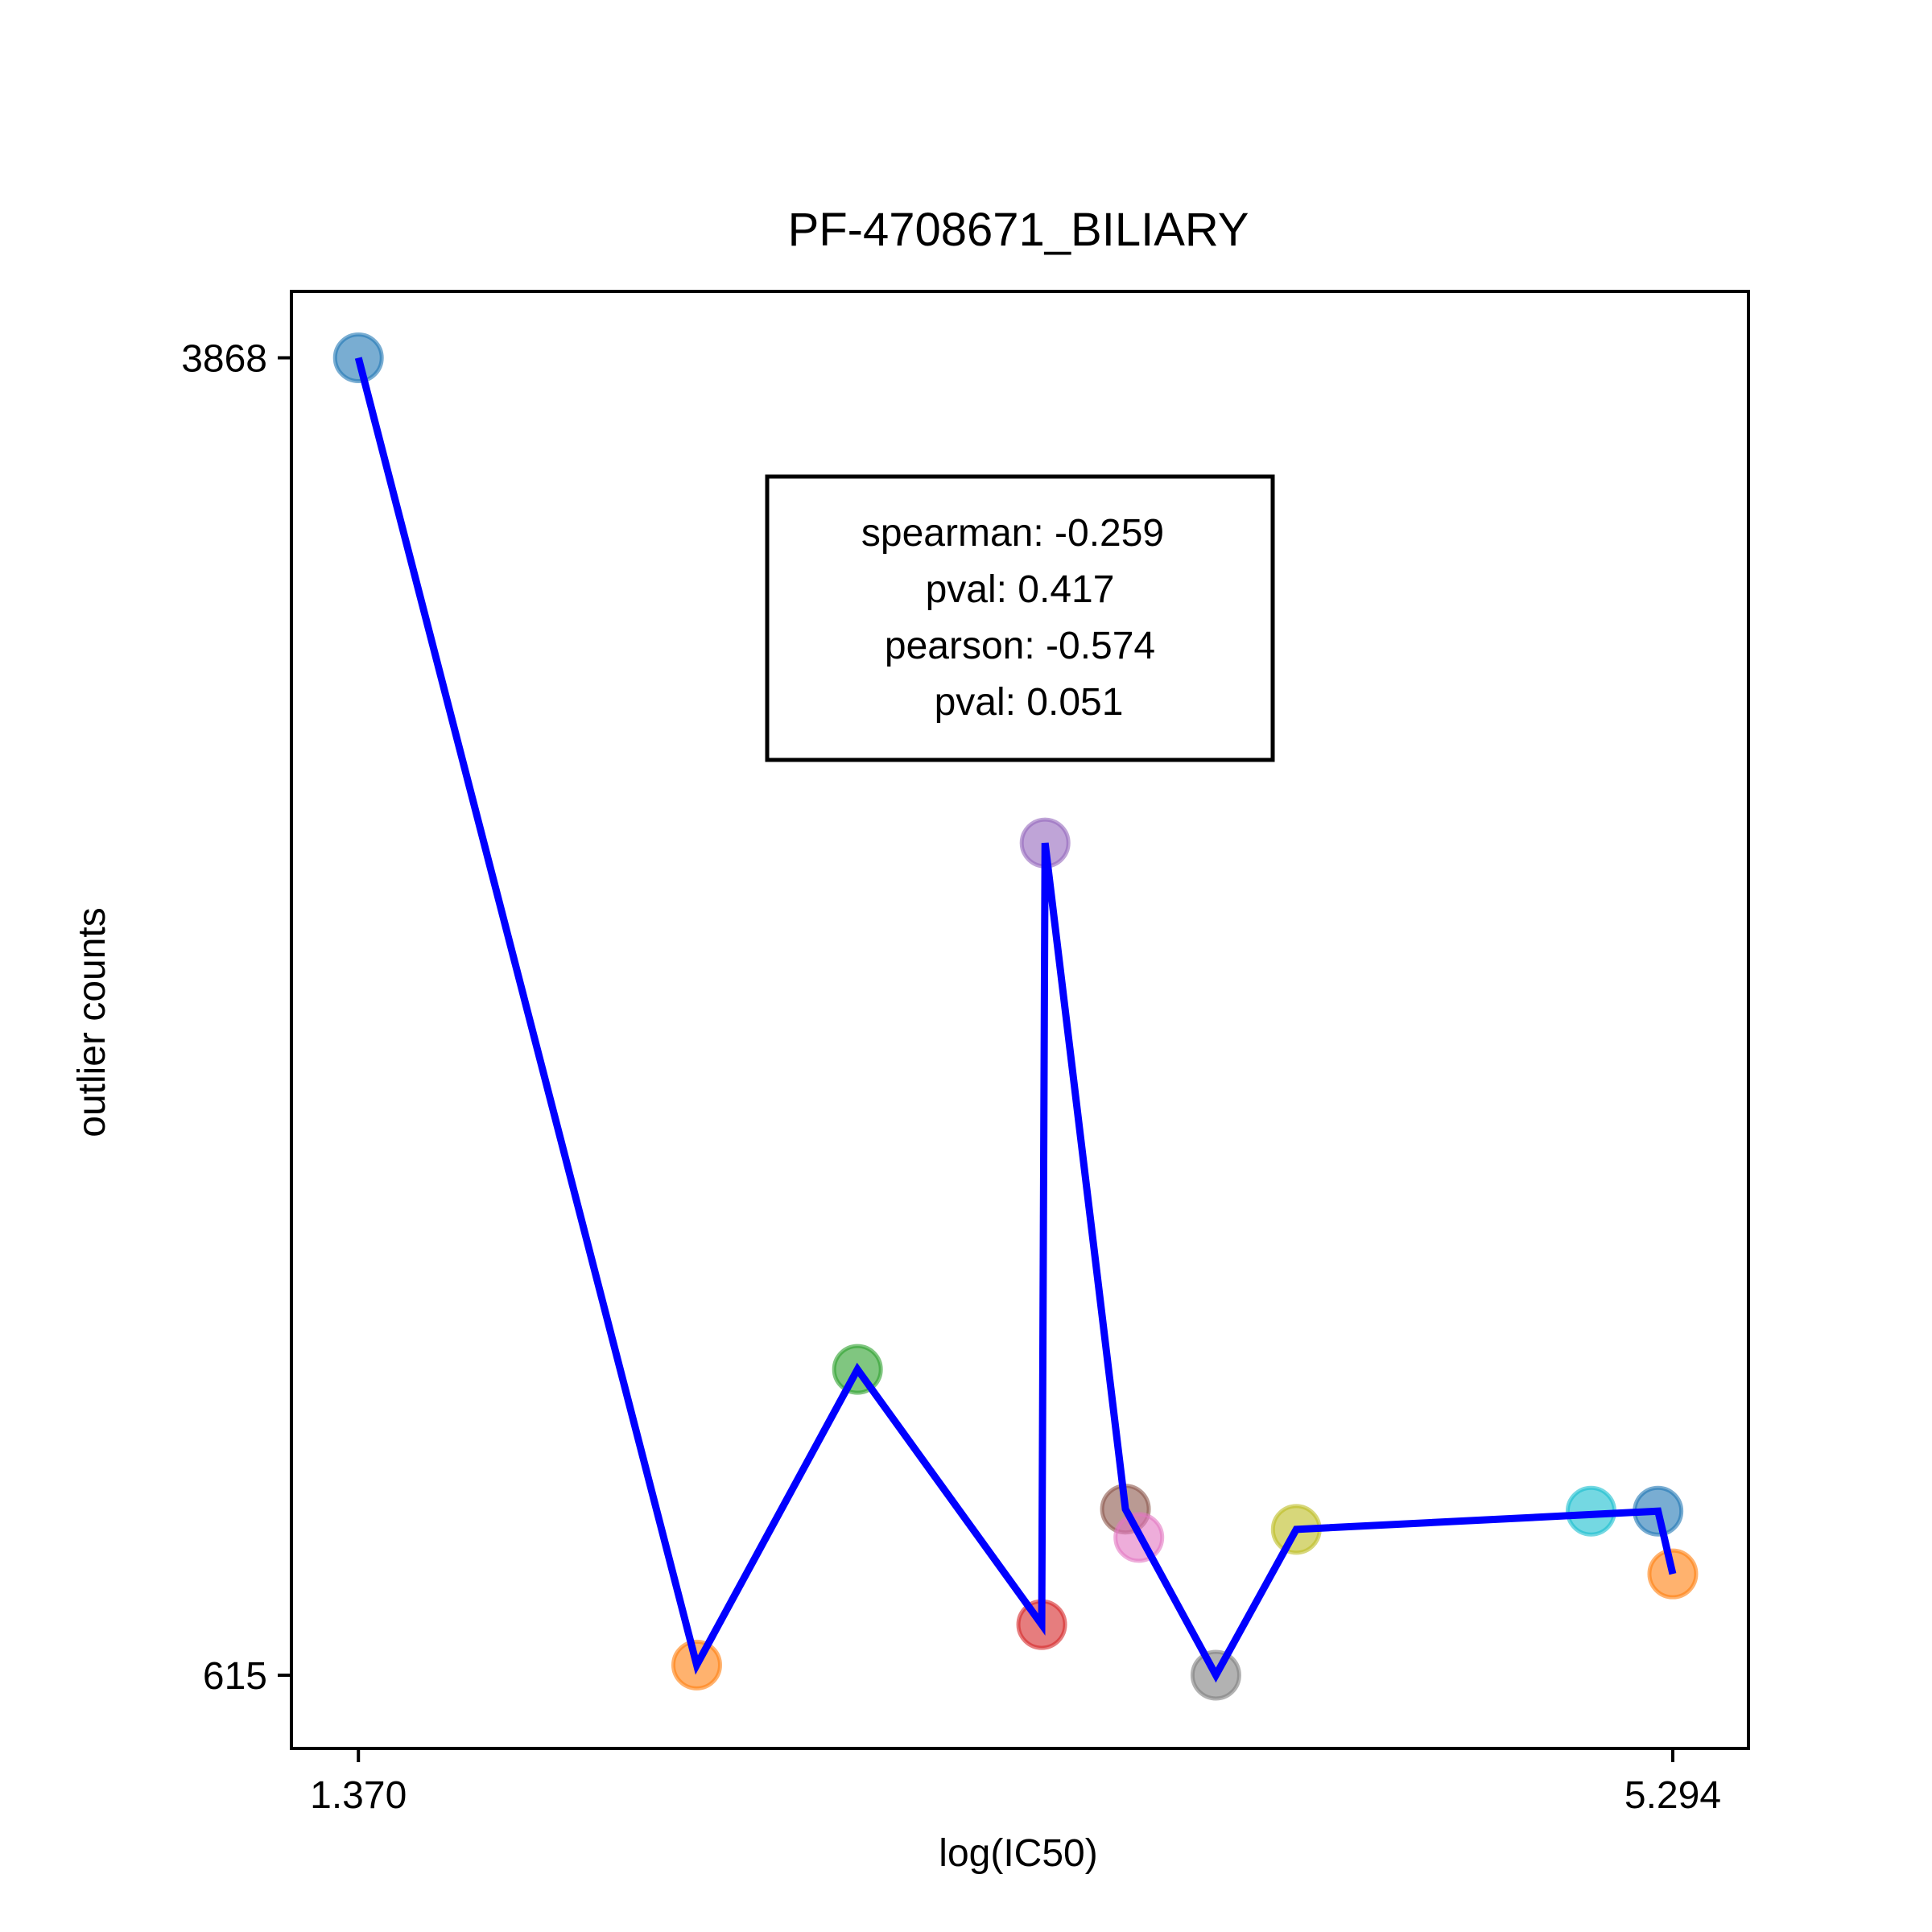 The image size is (1932, 1932). I want to click on x-axis: 1.370 5.294, so click(1015, 1782).